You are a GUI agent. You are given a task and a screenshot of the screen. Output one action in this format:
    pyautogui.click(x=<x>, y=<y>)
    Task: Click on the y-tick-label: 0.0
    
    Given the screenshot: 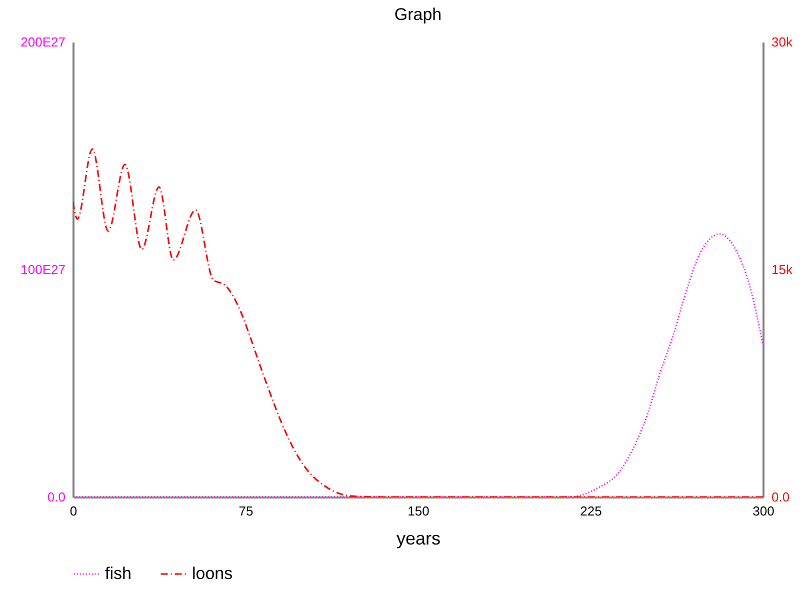 What is the action you would take?
    pyautogui.click(x=56, y=497)
    